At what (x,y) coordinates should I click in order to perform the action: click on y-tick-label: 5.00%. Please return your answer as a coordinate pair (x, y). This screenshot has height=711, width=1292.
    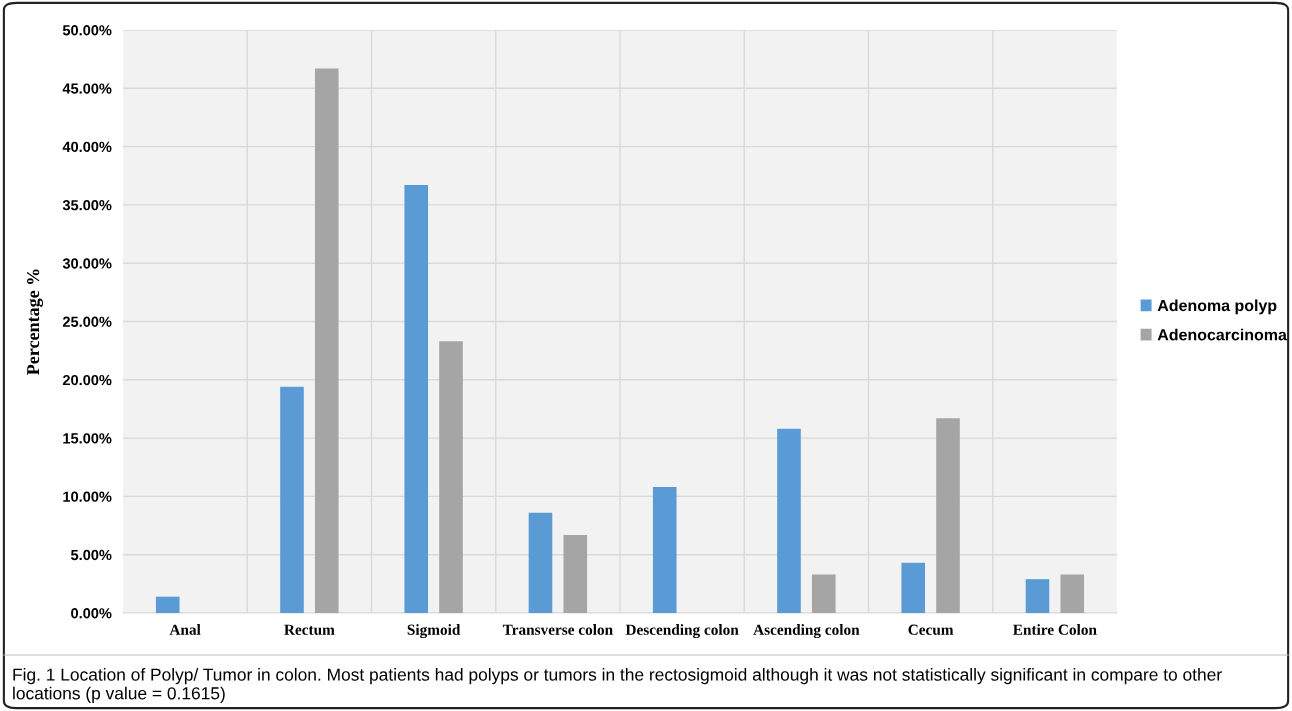
    Looking at the image, I should click on (91, 555).